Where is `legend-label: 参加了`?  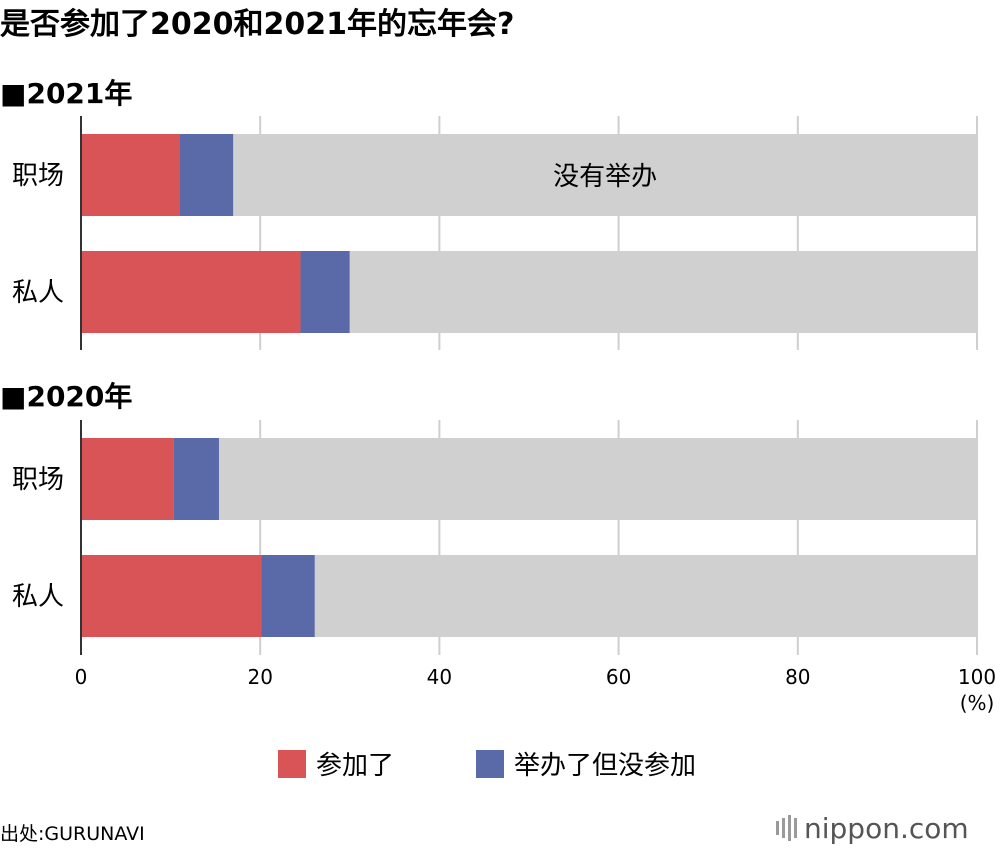
legend-label: 参加了 is located at coordinates (355, 766).